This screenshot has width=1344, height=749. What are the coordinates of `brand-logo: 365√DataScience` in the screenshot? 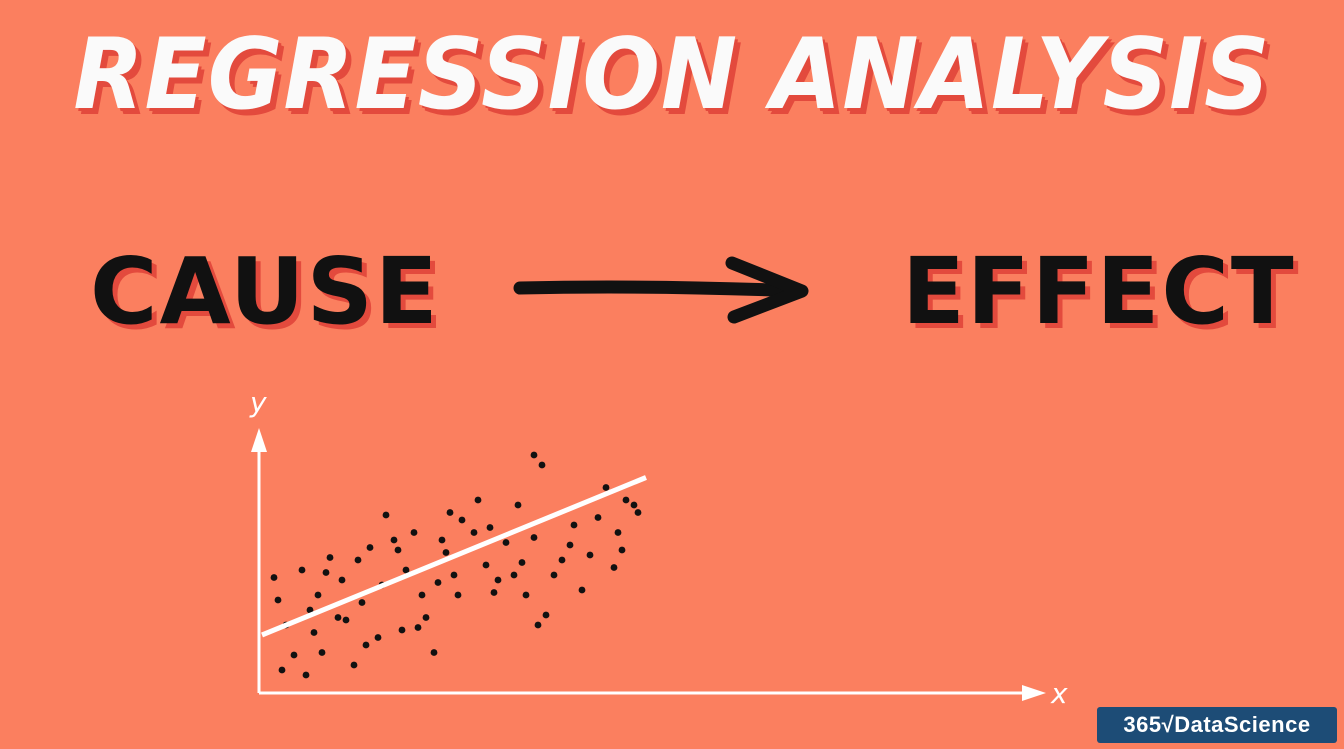 It's located at (1217, 725).